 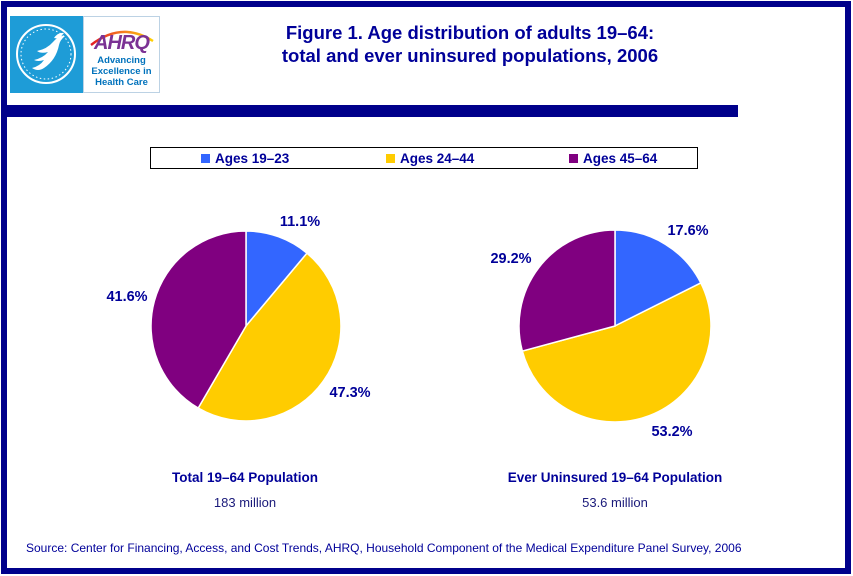 I want to click on pie-chart-total-population, so click(x=246, y=326).